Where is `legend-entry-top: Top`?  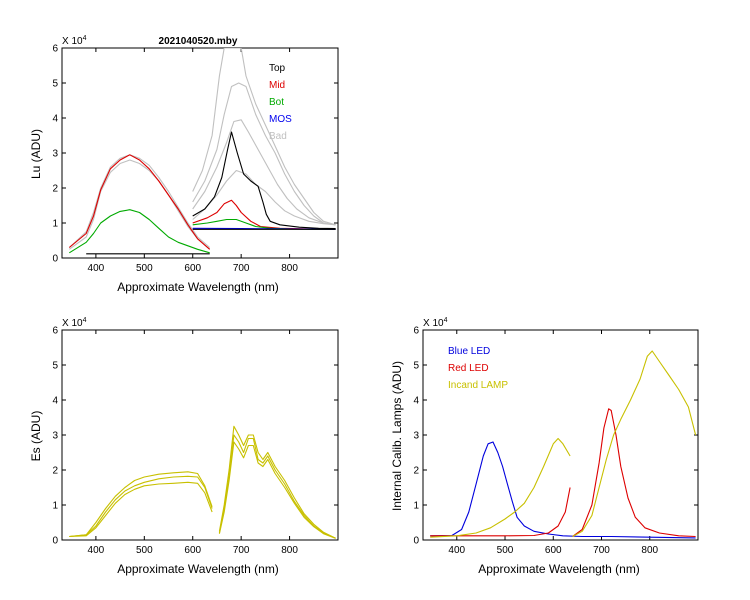
legend-entry-top: Top is located at coordinates (277, 68).